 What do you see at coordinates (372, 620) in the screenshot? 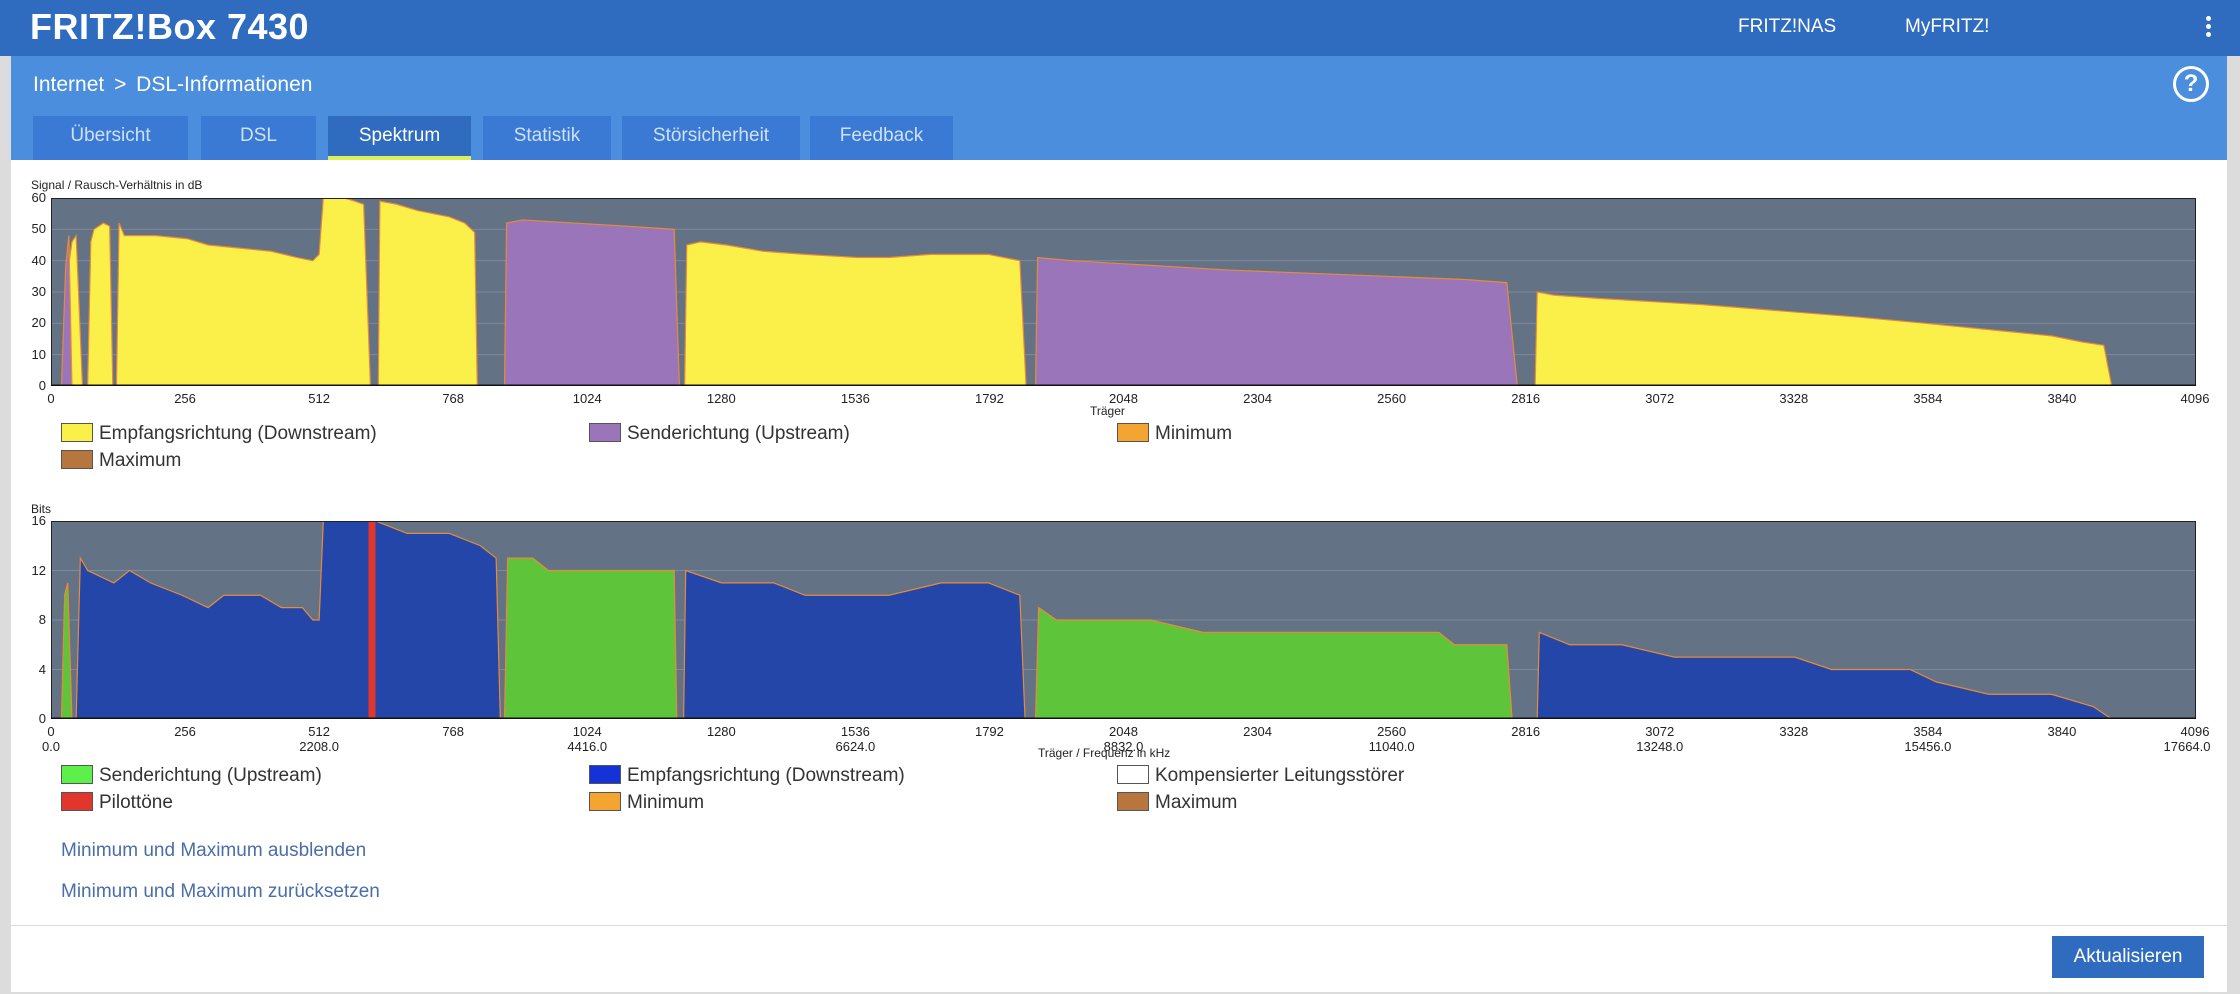
I see `pilot-tone-marker` at bounding box center [372, 620].